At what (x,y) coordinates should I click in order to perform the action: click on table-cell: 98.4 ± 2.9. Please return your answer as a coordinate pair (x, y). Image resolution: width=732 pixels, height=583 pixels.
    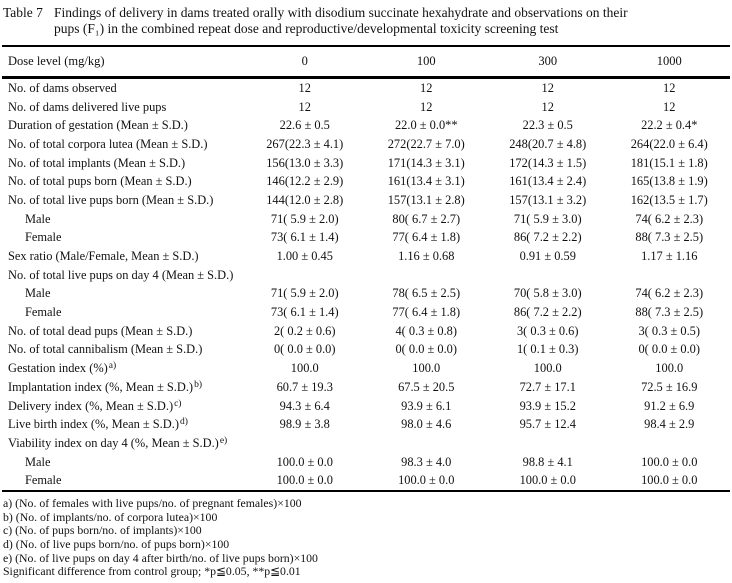
    Looking at the image, I should click on (669, 424).